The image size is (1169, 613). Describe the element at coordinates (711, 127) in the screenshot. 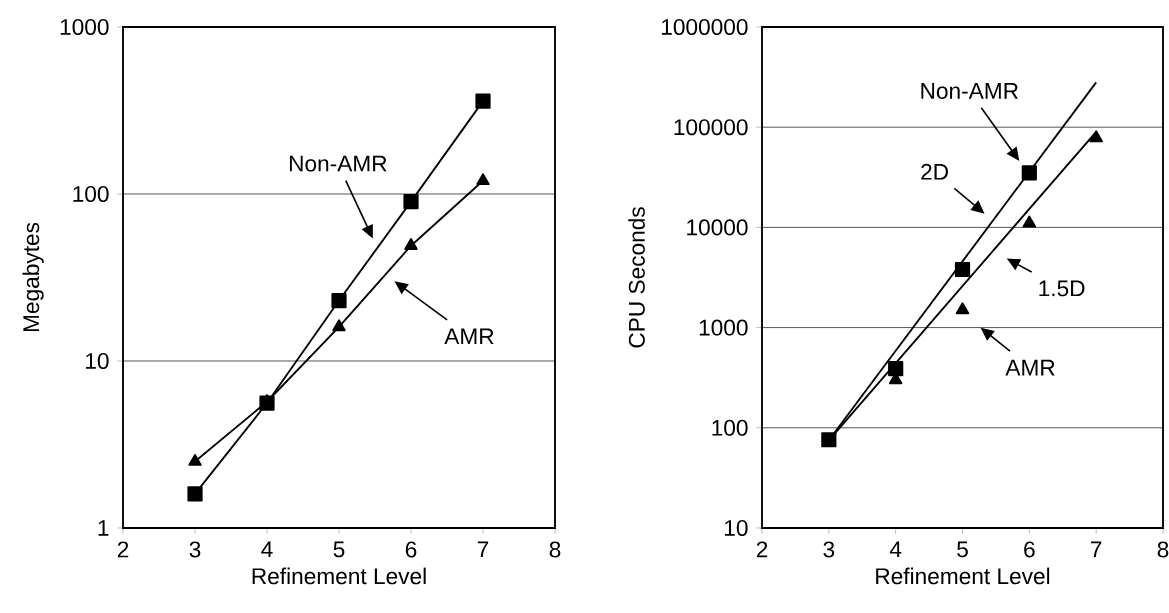

I see `y-tick-label: 100000` at that location.